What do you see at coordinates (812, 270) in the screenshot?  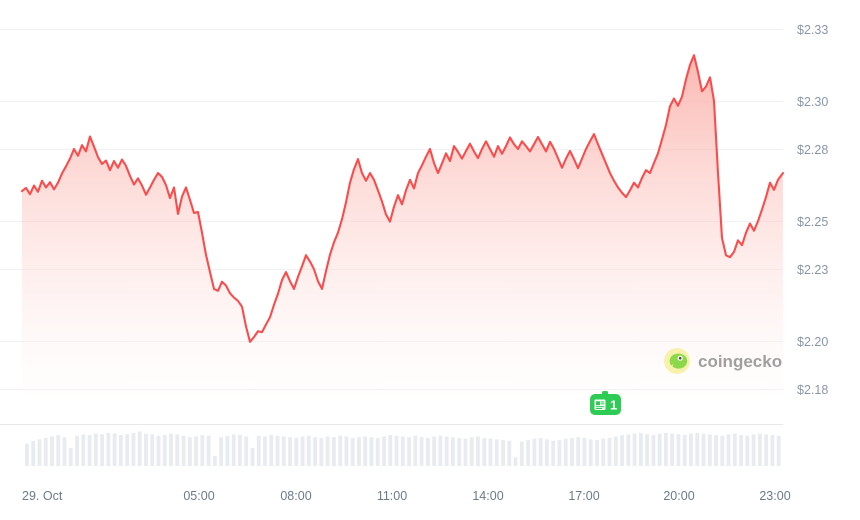 I see `y-axis-tick-label: $2.23` at bounding box center [812, 270].